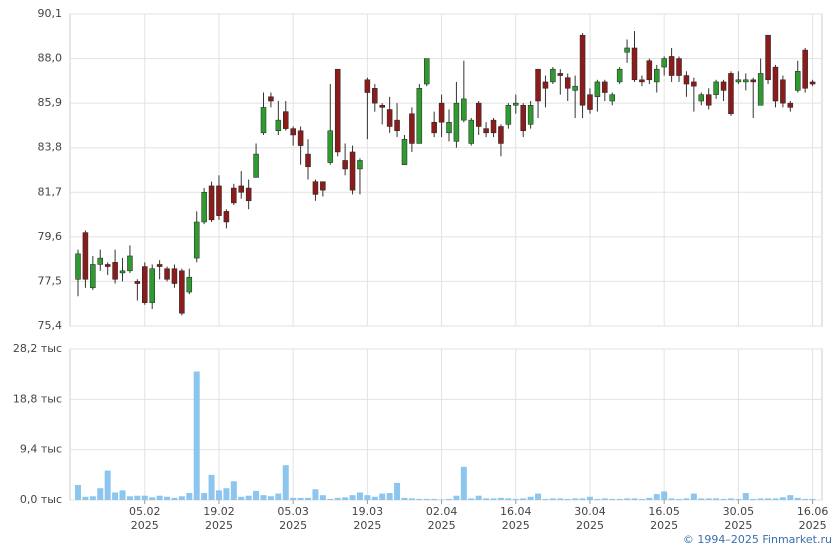 The image size is (840, 550). What do you see at coordinates (50, 280) in the screenshot?
I see `y-tick-label: 77,5` at bounding box center [50, 280].